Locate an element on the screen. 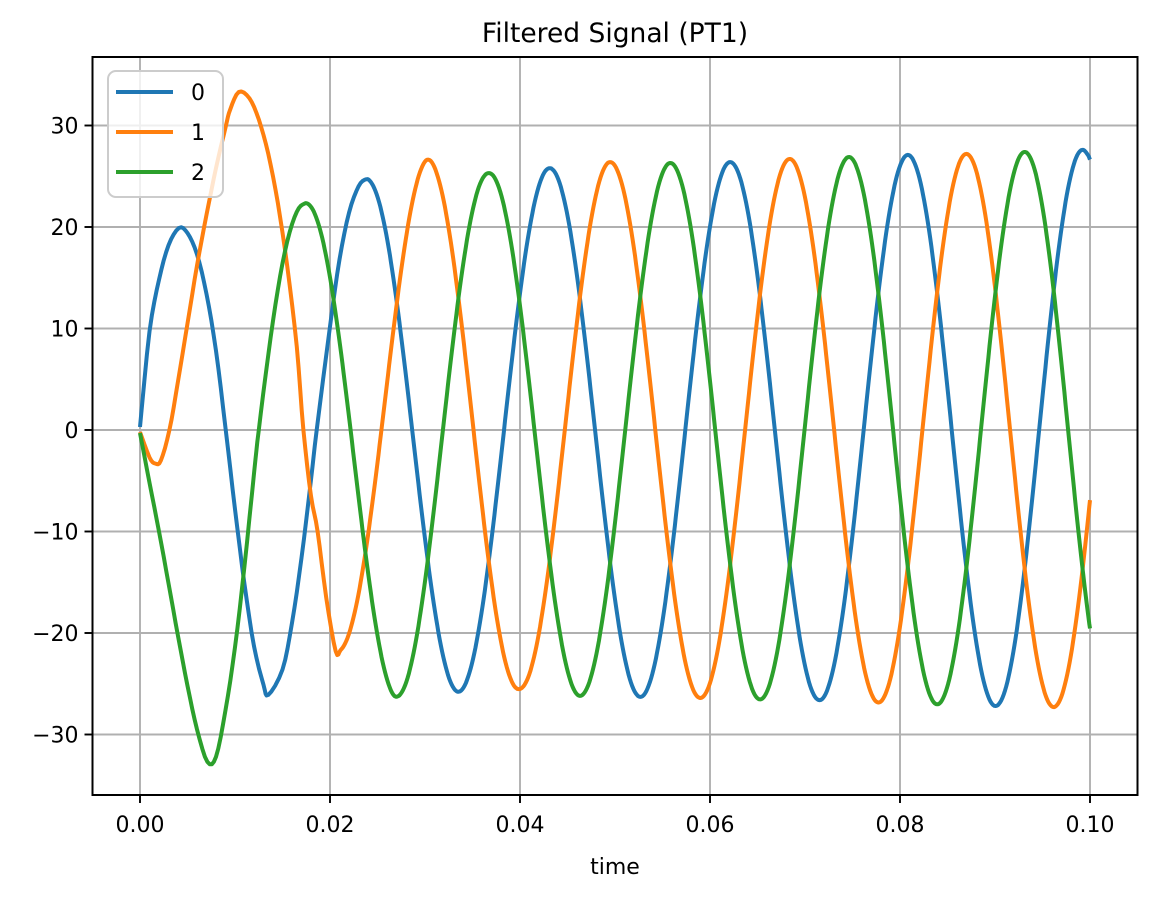 This screenshot has height=898, width=1154. legend-box: 0 1 2 is located at coordinates (165, 134).